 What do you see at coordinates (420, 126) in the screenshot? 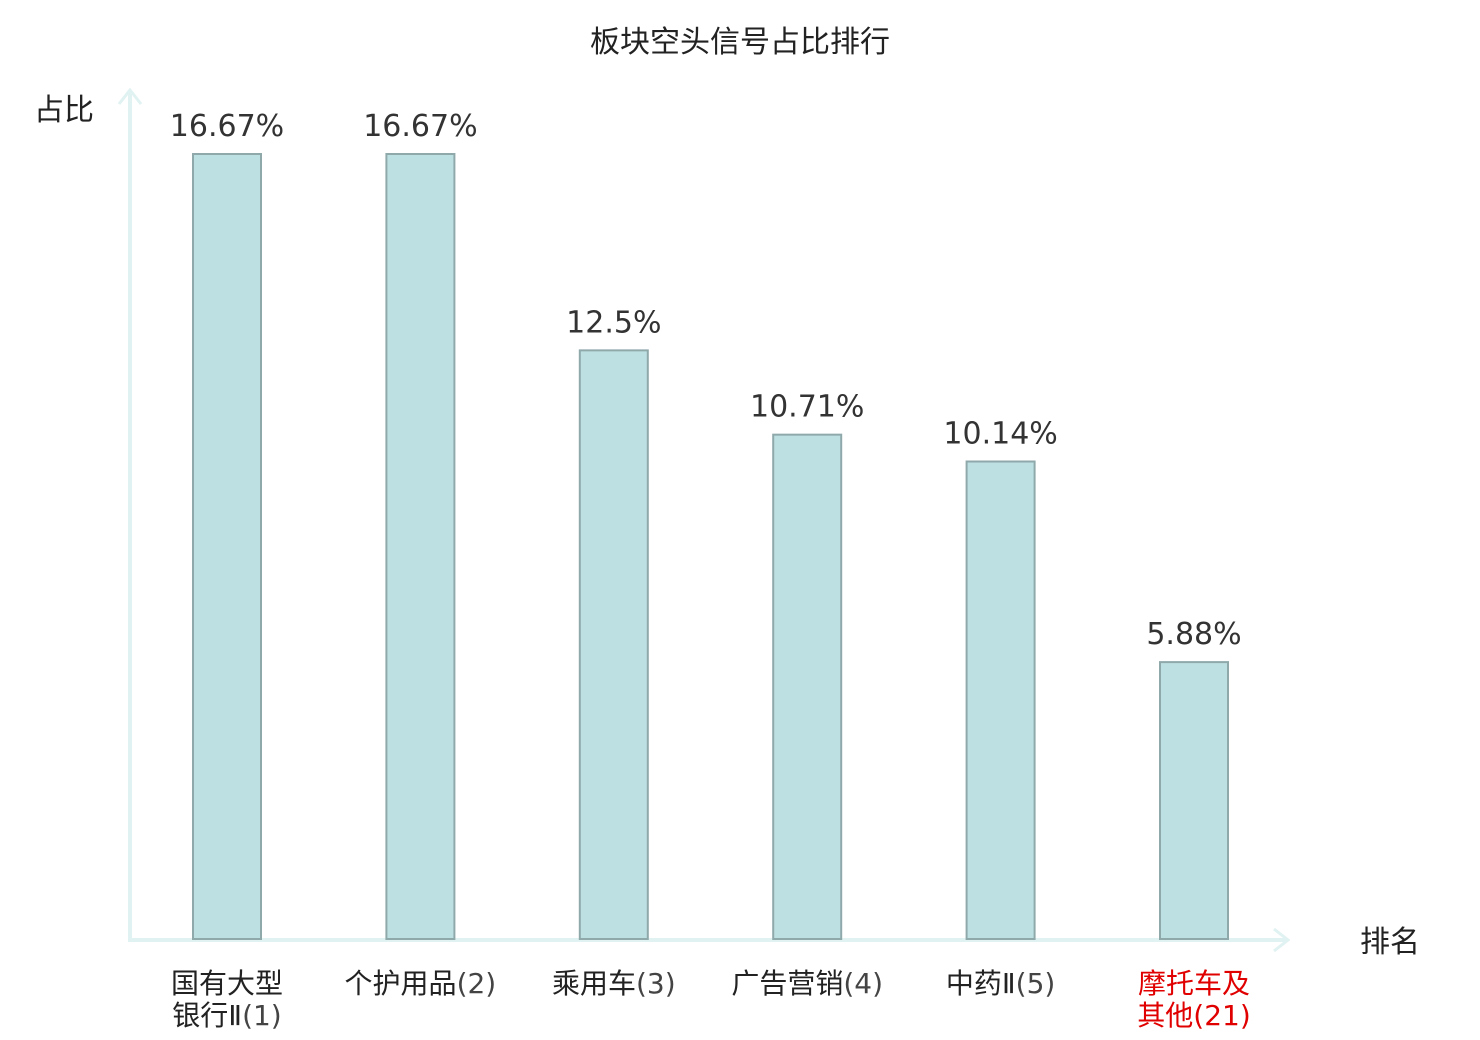
I see `value-label-2: 16.67%` at bounding box center [420, 126].